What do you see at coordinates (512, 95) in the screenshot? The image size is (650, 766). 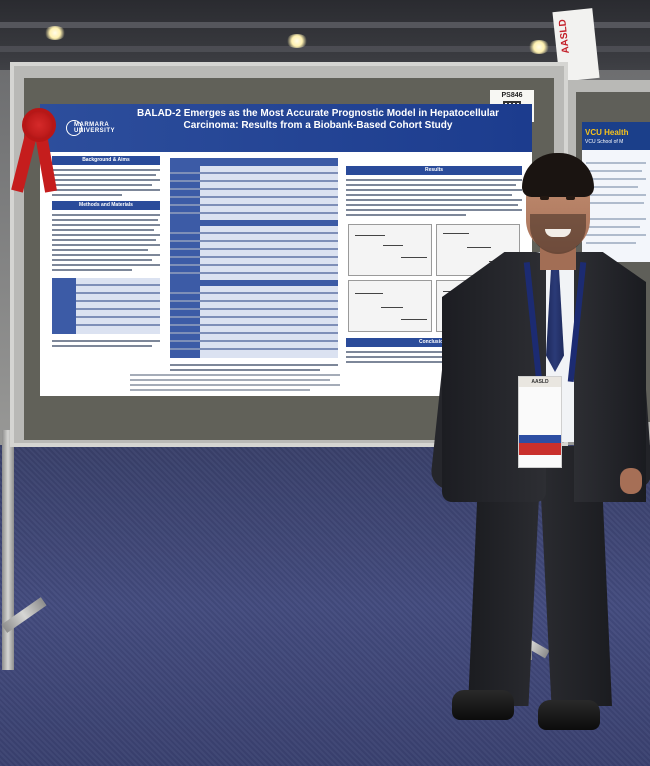 I see `board-number: PS846` at bounding box center [512, 95].